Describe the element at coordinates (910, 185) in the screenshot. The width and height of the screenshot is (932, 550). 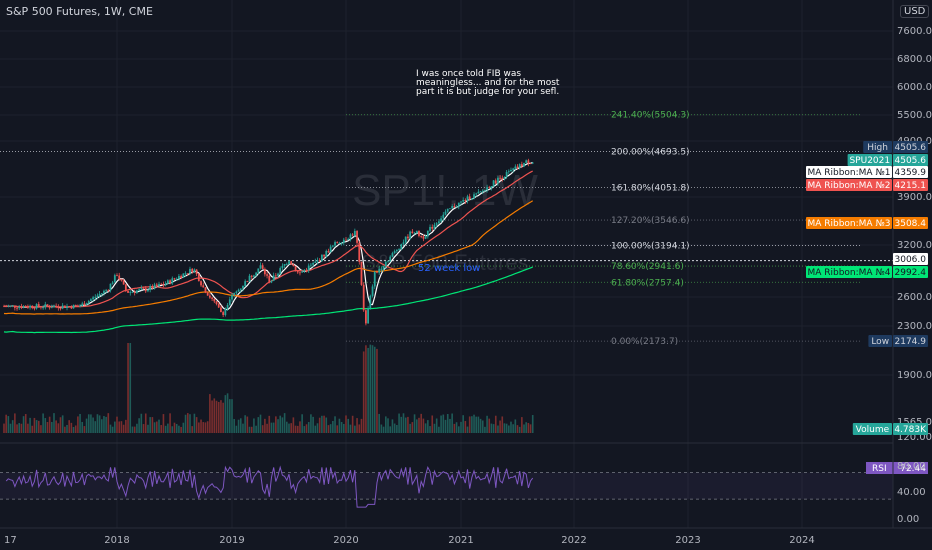
I see `price-tag-value-bg` at that location.